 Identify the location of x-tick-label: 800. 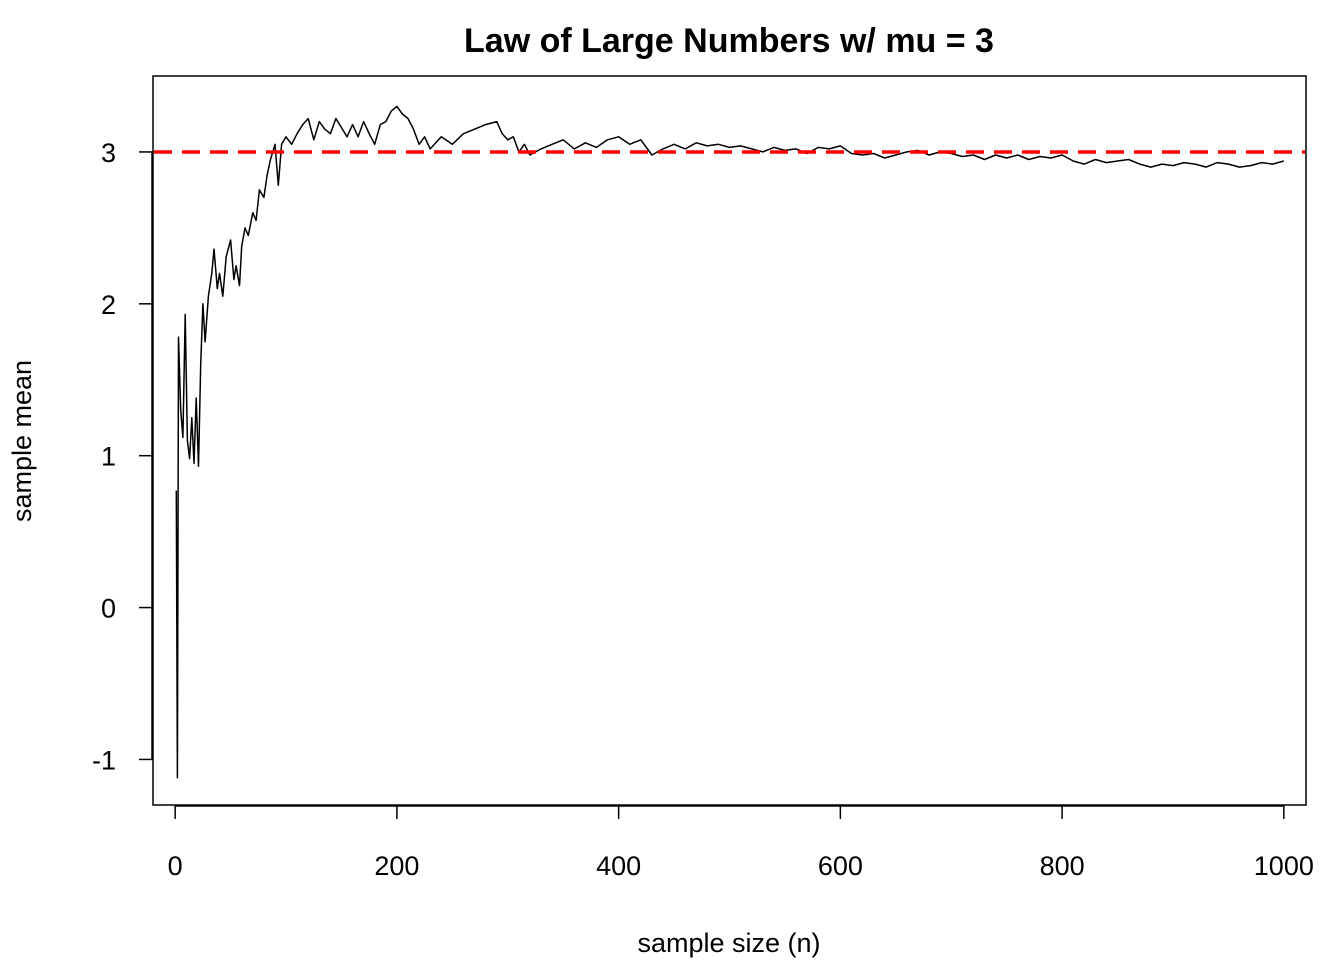
(1062, 866).